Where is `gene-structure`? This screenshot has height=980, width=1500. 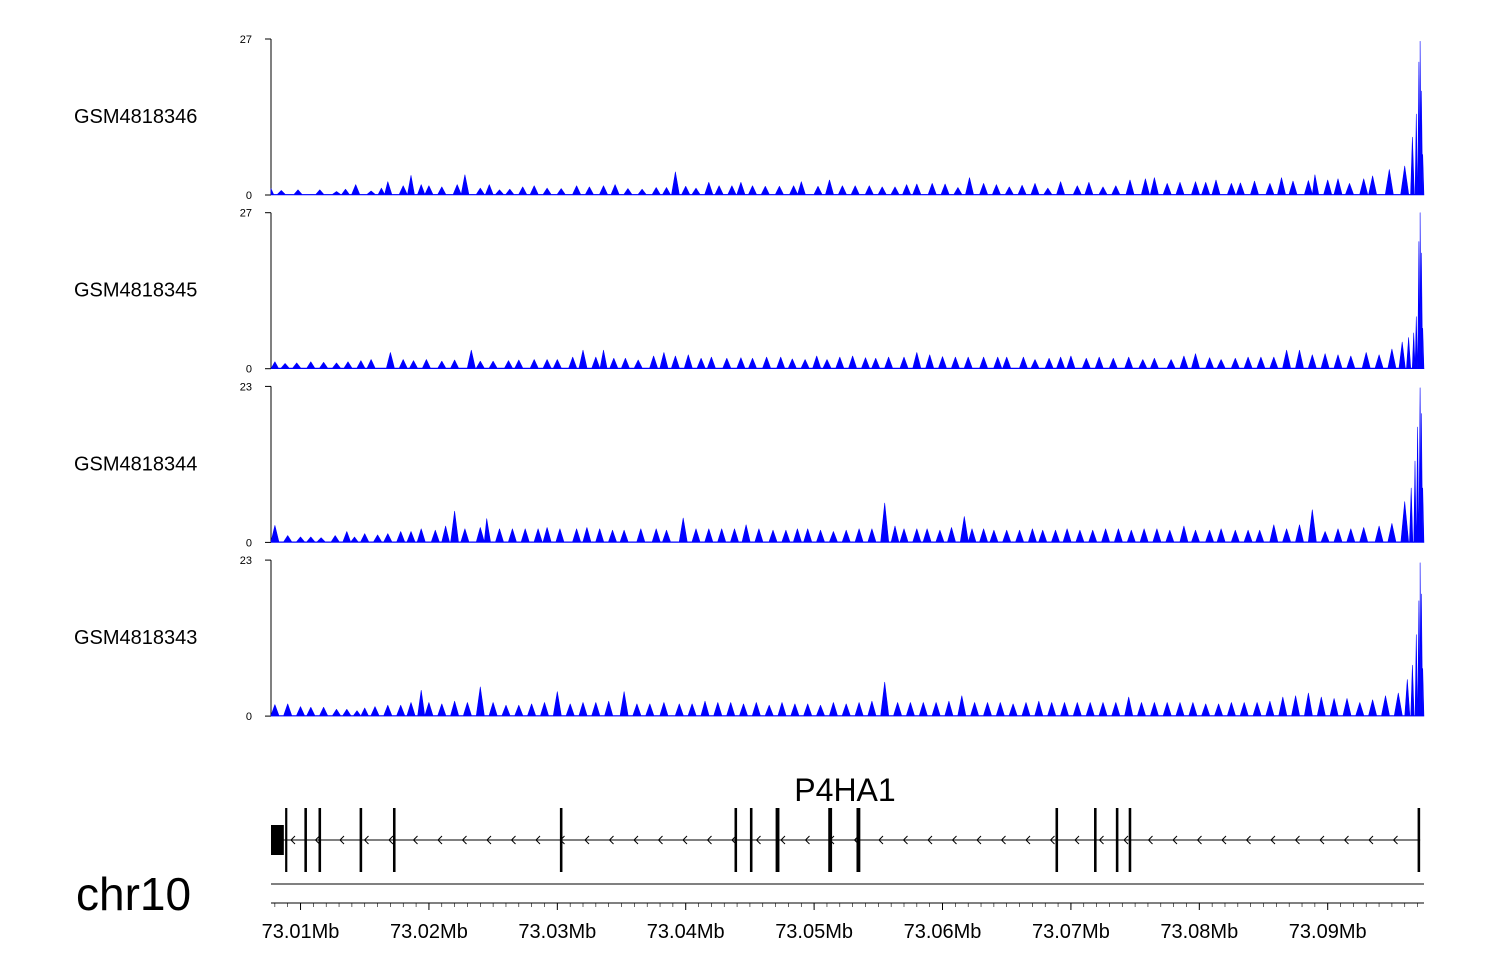 gene-structure is located at coordinates (846, 840).